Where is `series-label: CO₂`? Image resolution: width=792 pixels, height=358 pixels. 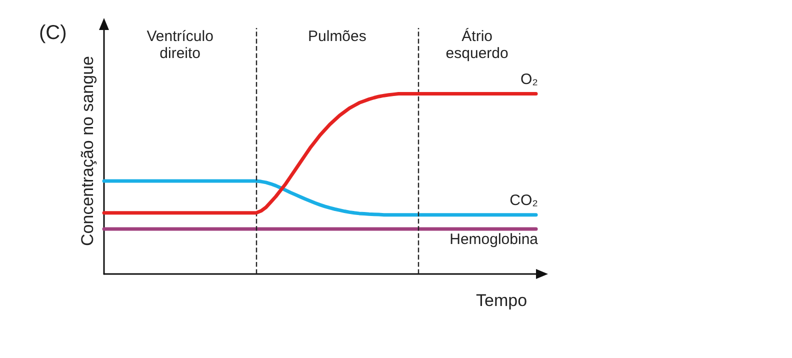 series-label: CO₂ is located at coordinates (524, 200).